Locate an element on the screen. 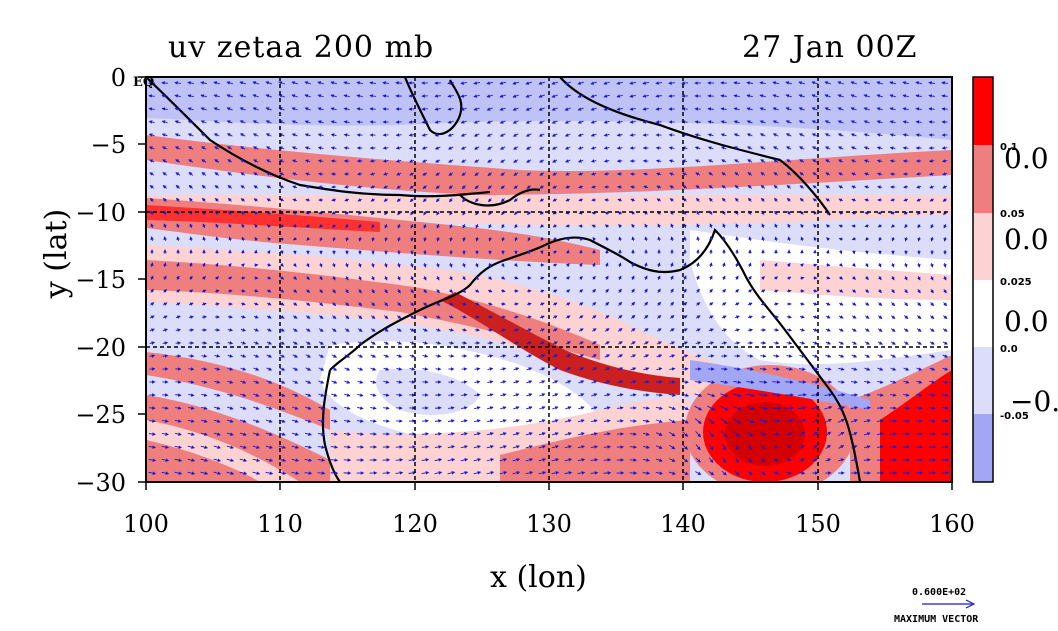  x-tick-label: 160 is located at coordinates (952, 524).